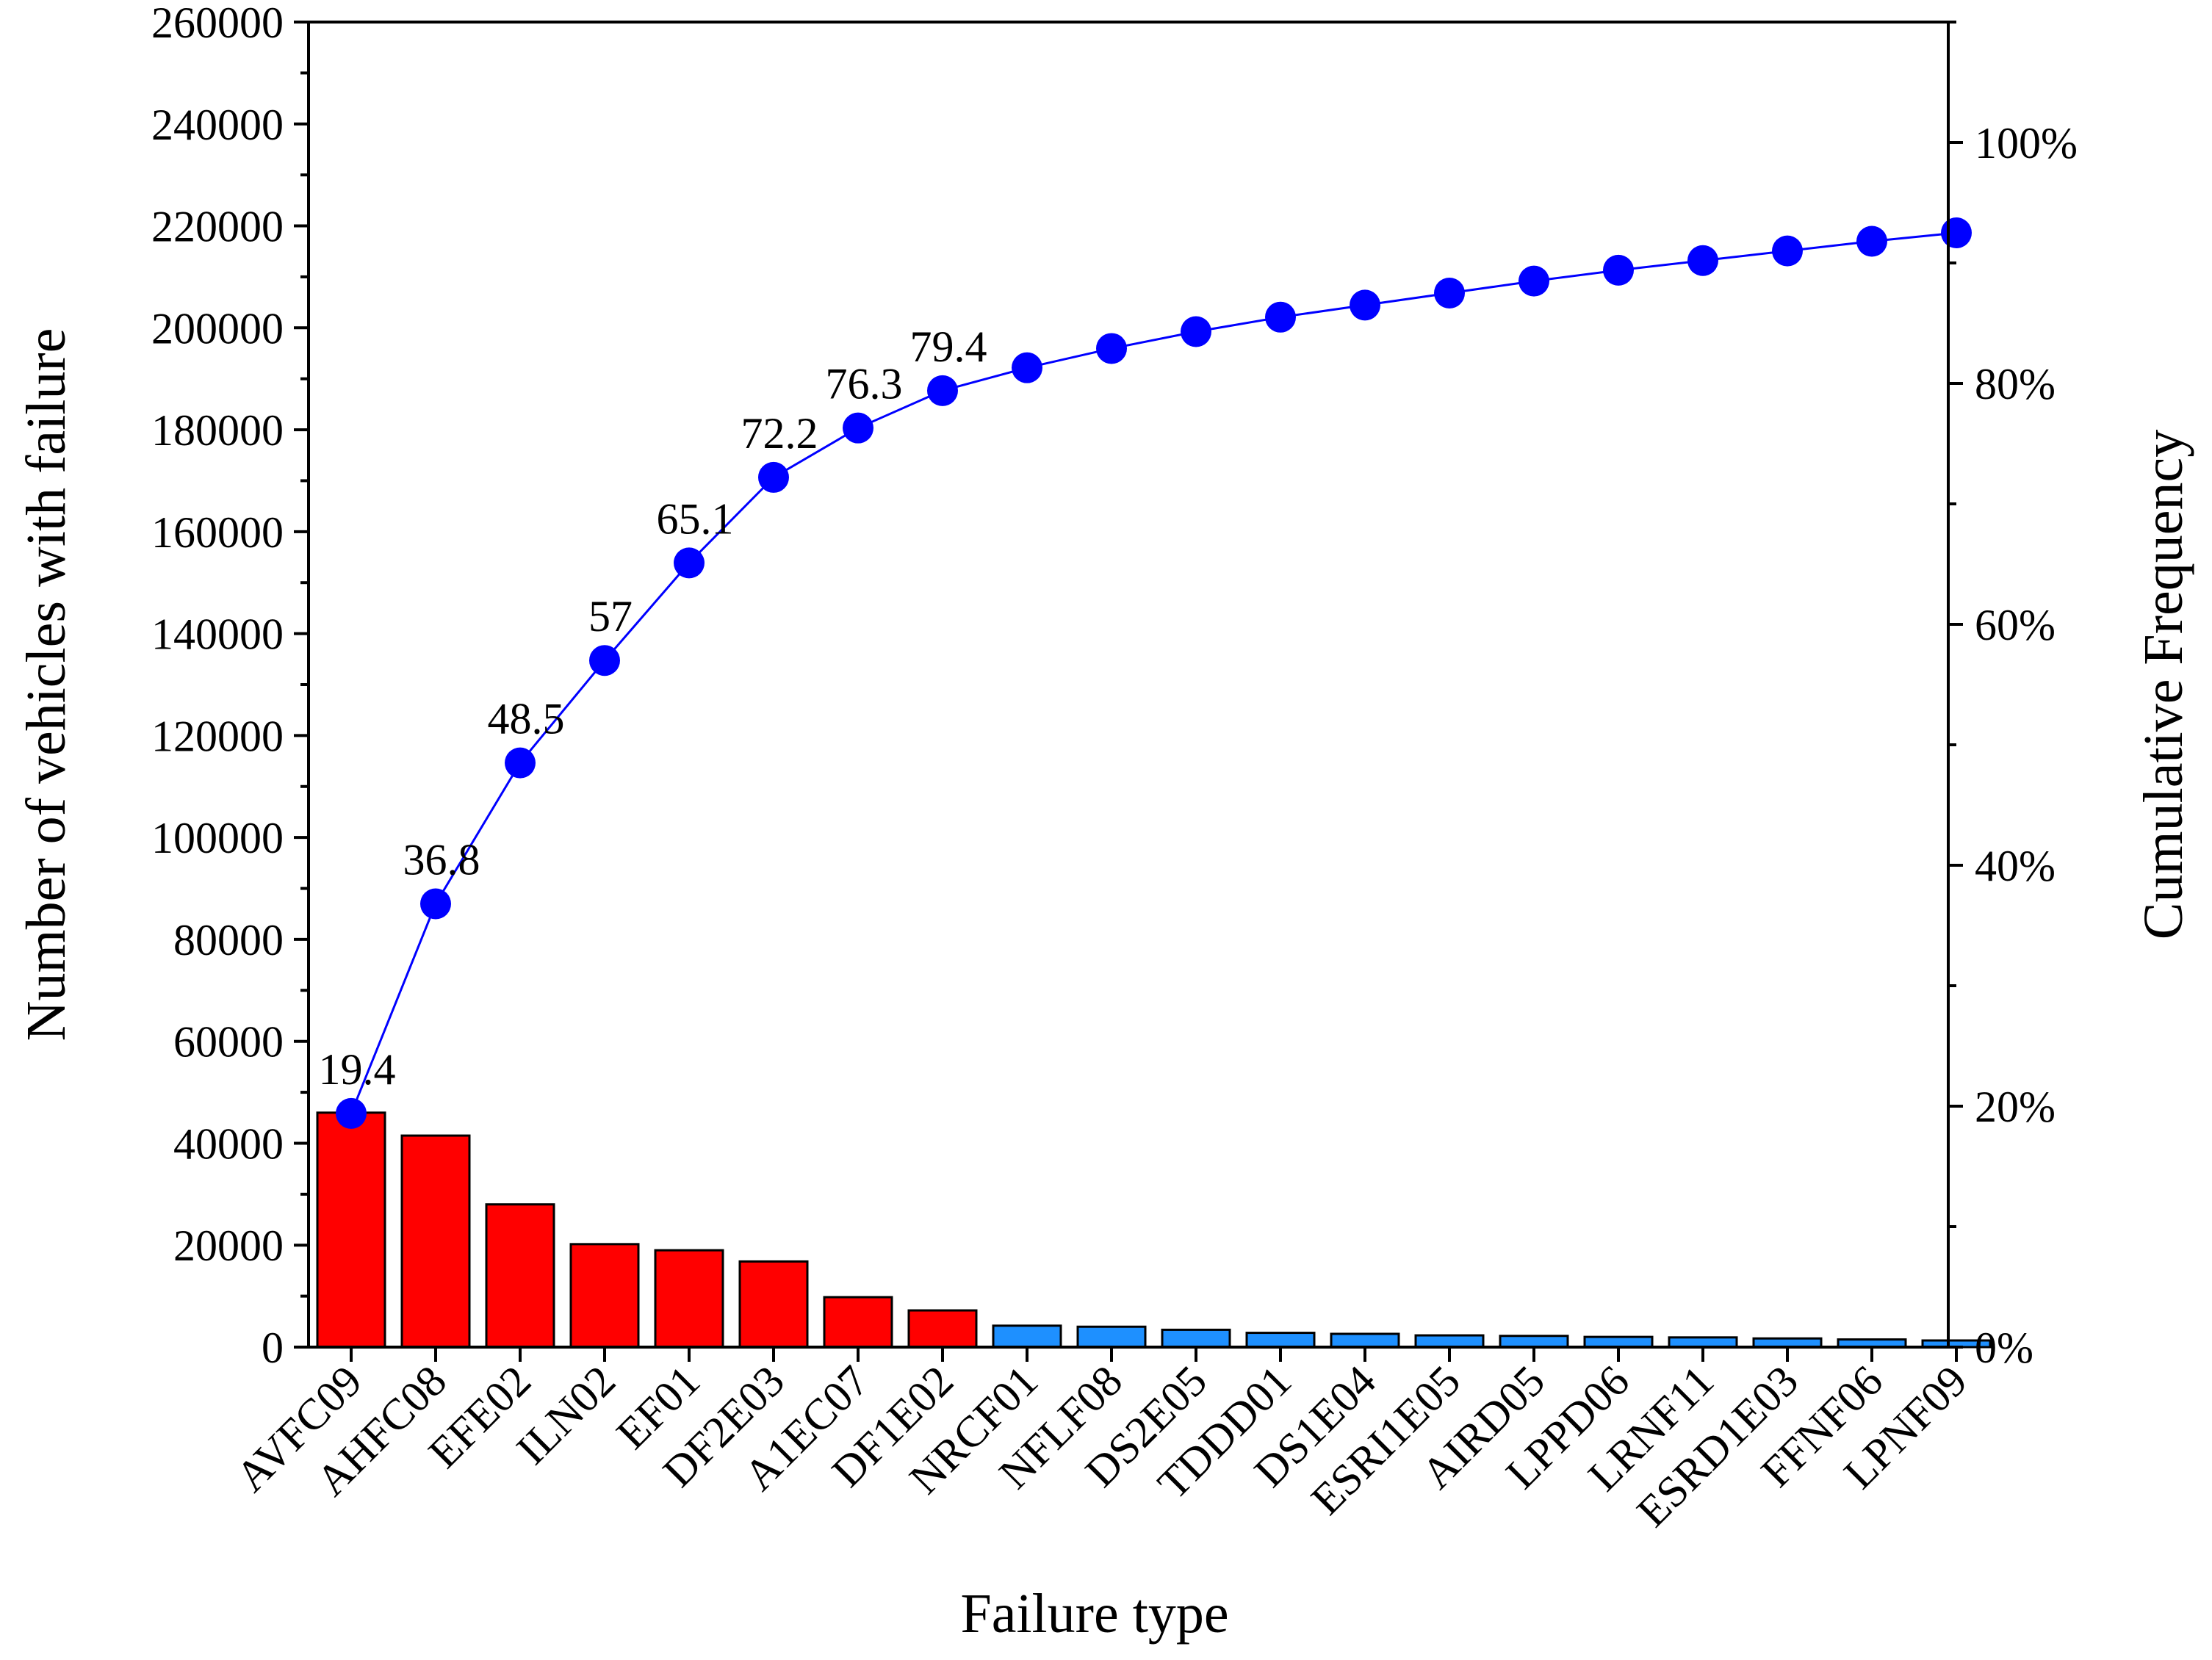 Image resolution: width=2212 pixels, height=1660 pixels. What do you see at coordinates (351, 1230) in the screenshot?
I see `bar-avfc09` at bounding box center [351, 1230].